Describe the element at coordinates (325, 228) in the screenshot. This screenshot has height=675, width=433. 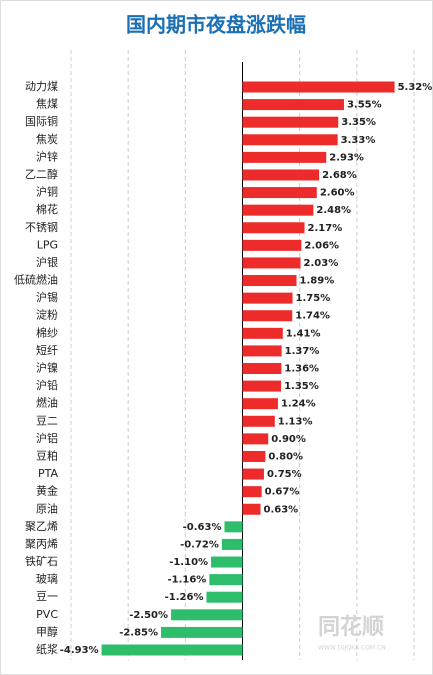
I see `value-label: 2.17%` at that location.